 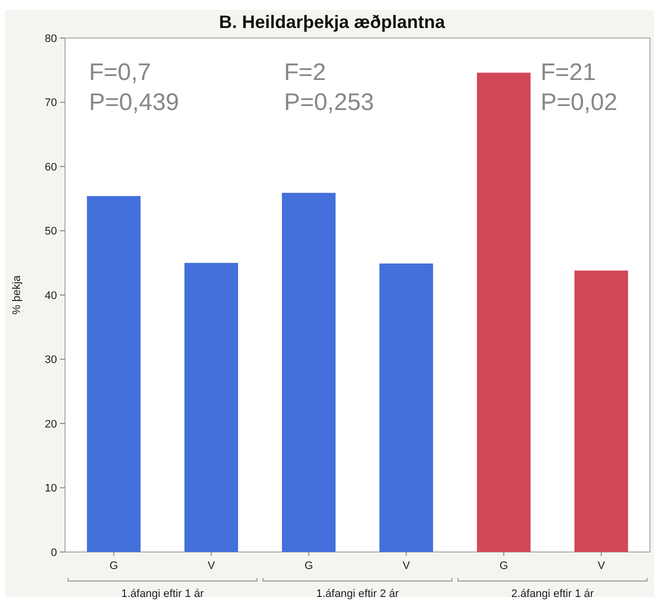 What do you see at coordinates (50, 103) in the screenshot?
I see `y-tick-label: 70` at bounding box center [50, 103].